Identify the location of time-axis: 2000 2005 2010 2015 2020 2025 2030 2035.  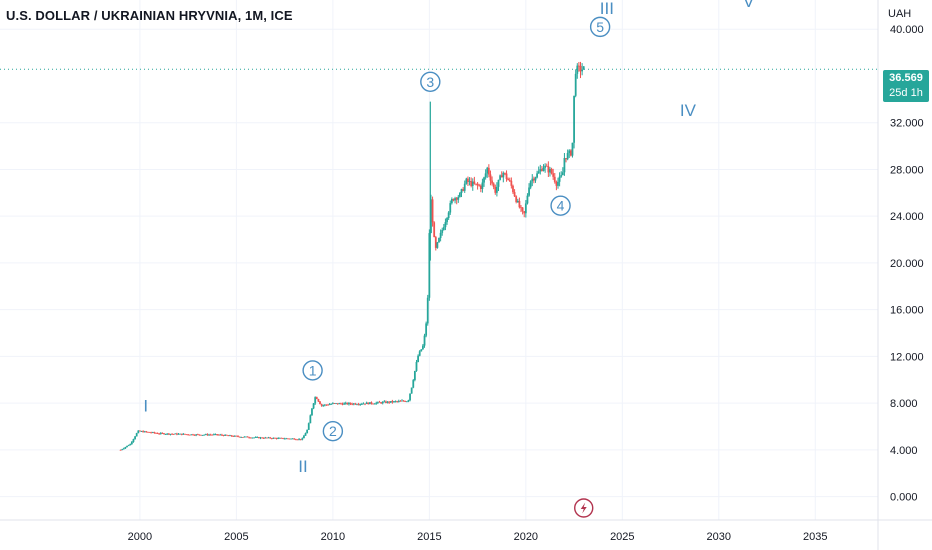
(466, 531).